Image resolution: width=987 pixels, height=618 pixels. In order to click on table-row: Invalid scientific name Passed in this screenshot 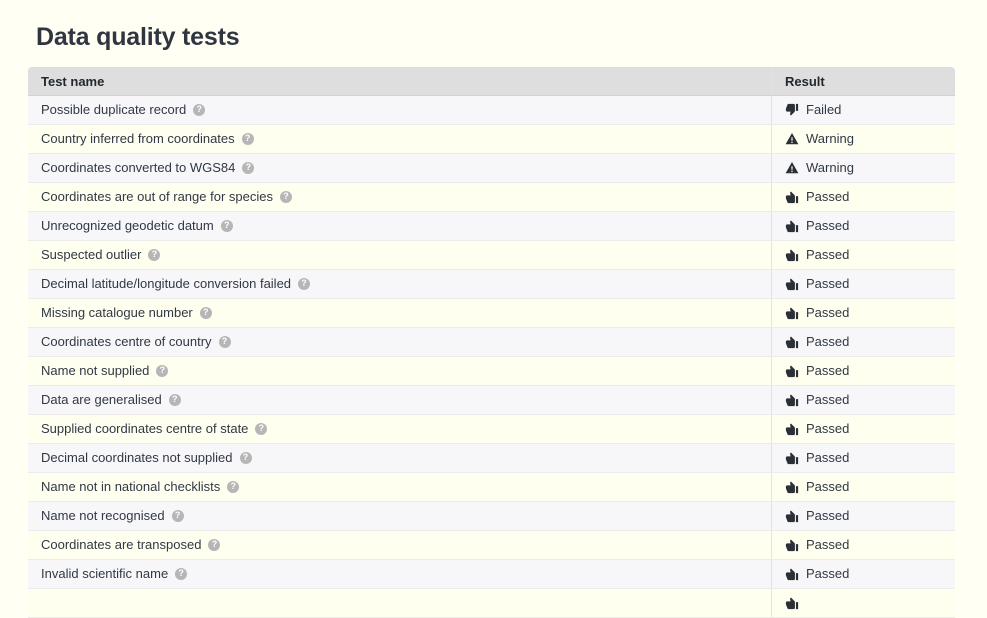, I will do `click(491, 574)`.